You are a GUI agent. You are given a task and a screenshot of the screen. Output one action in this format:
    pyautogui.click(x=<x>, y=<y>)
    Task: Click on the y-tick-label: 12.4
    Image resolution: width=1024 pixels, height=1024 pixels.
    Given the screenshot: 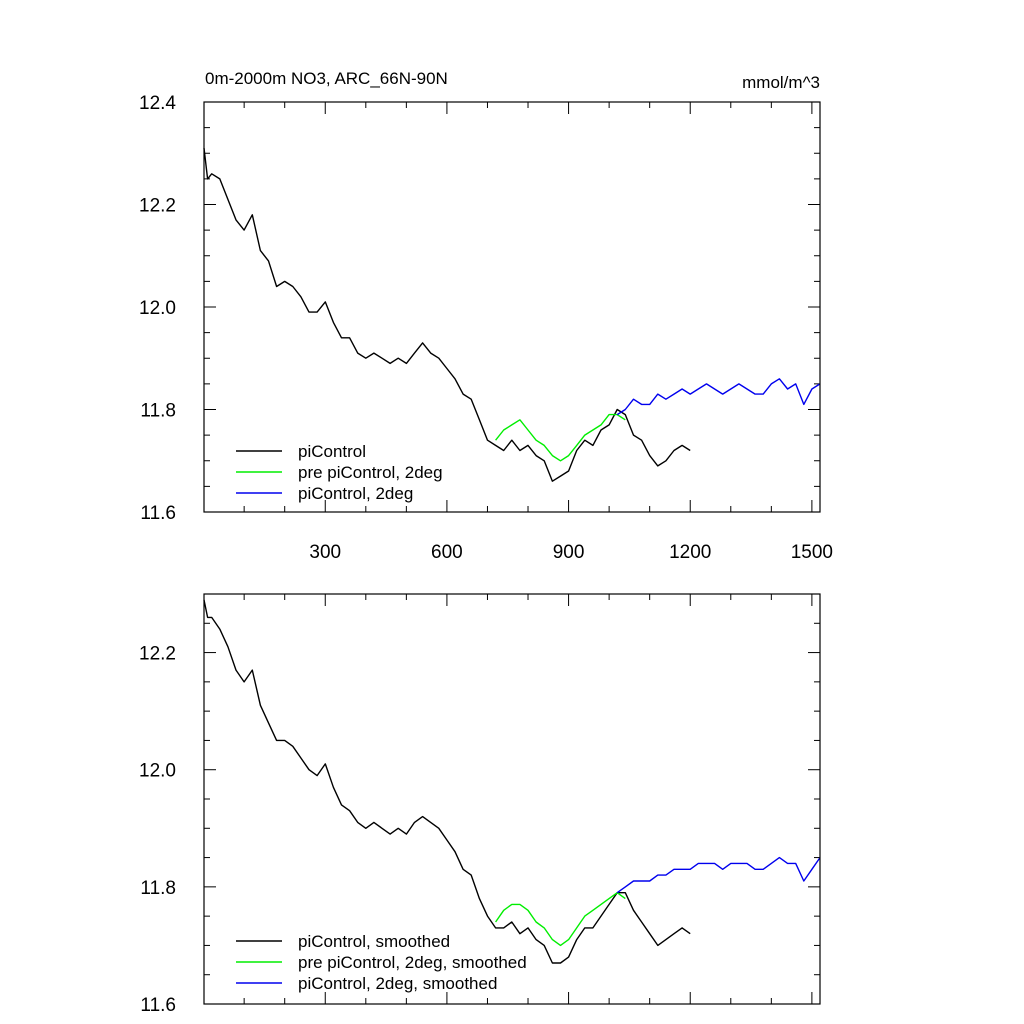 What is the action you would take?
    pyautogui.click(x=157, y=103)
    